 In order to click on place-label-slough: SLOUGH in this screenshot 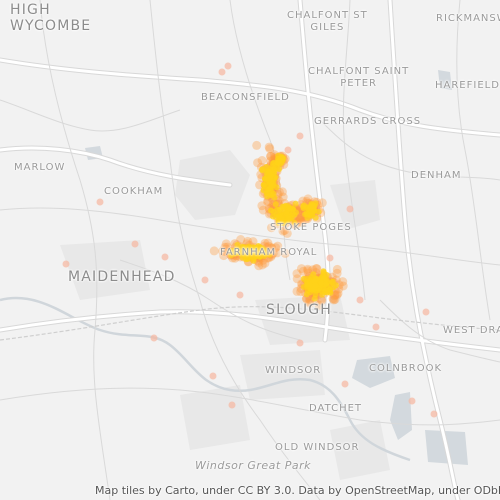, I will do `click(299, 310)`.